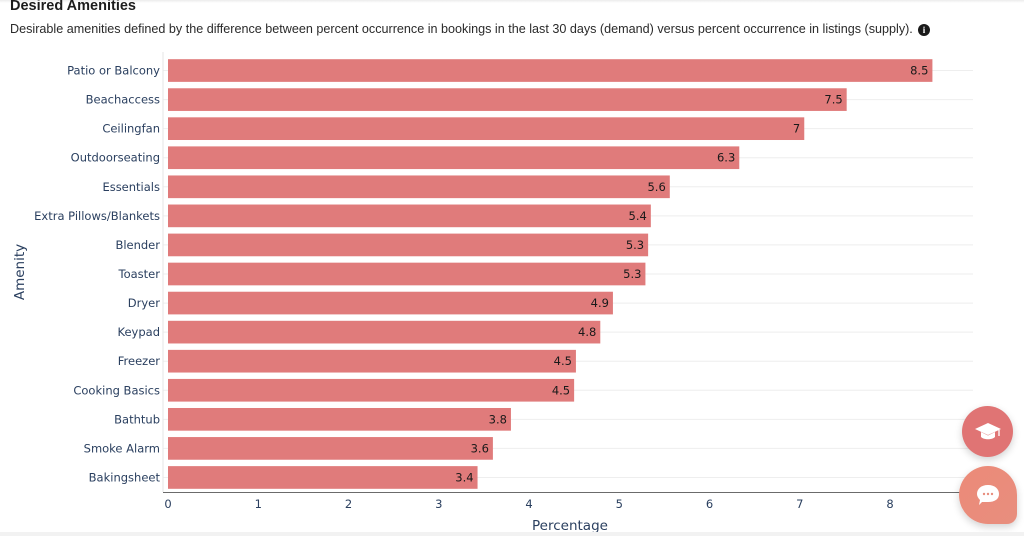  I want to click on y-tick-label: Patio or Balcony, so click(113, 71).